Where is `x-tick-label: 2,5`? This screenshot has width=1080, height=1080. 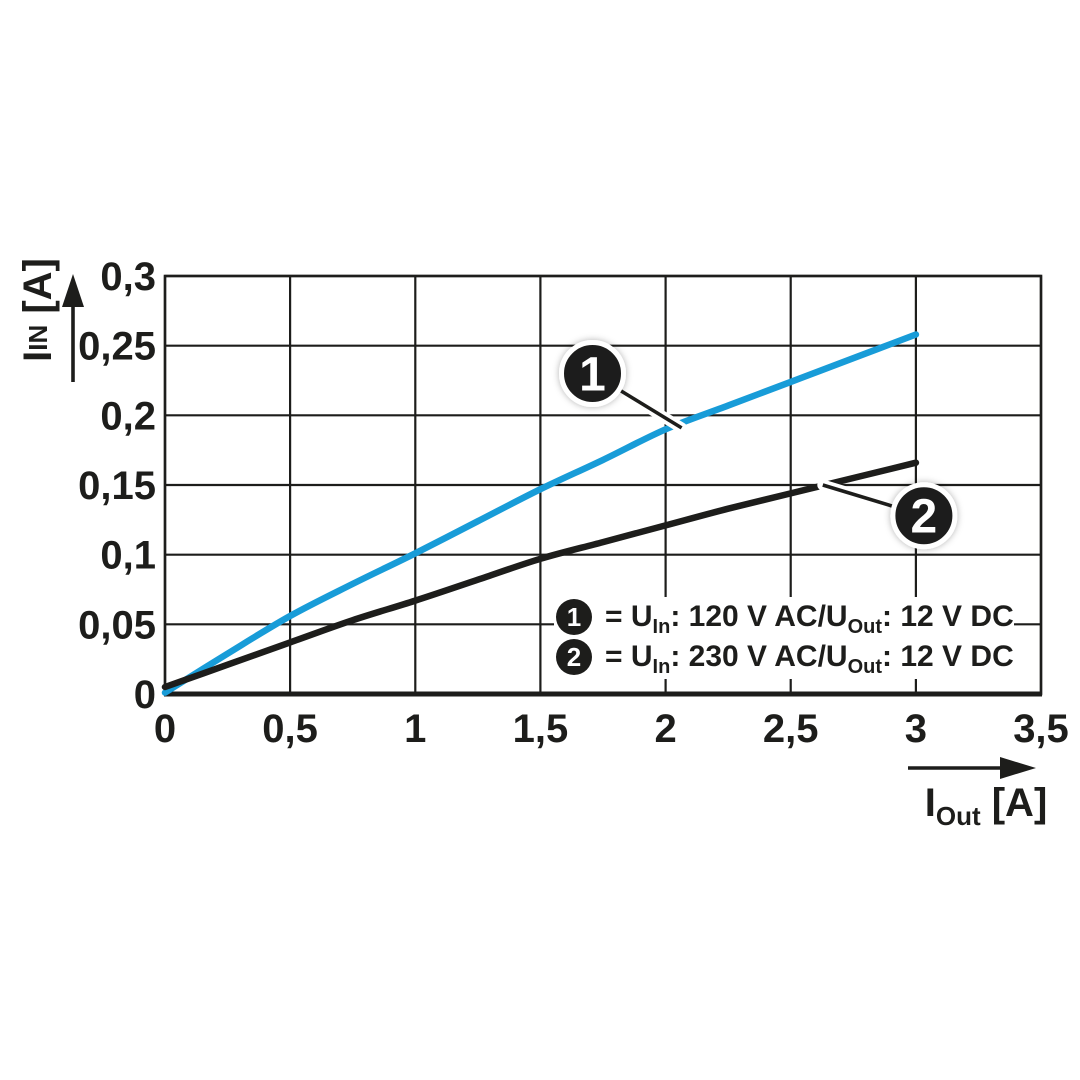
x-tick-label: 2,5 is located at coordinates (791, 729).